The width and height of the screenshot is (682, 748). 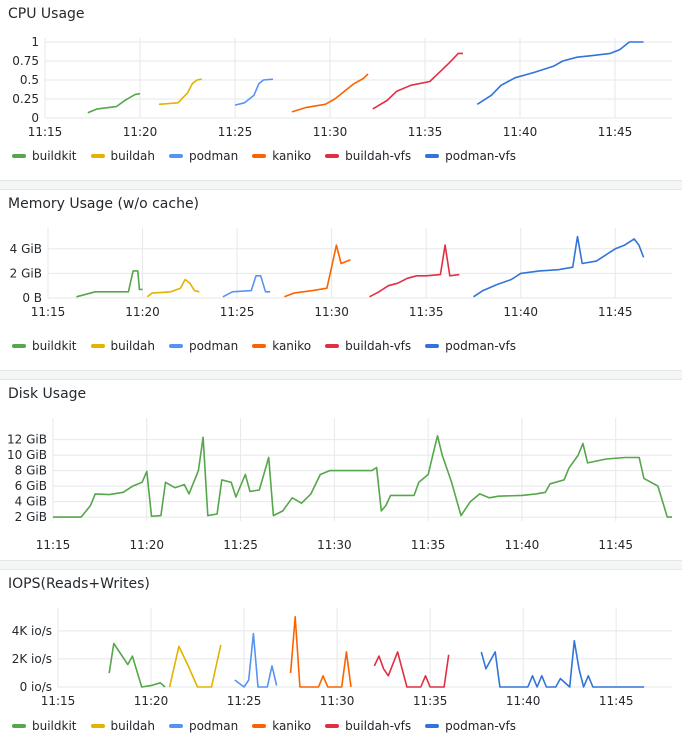 I want to click on panel-title: IOPS(Reads+Writes), so click(x=79, y=584).